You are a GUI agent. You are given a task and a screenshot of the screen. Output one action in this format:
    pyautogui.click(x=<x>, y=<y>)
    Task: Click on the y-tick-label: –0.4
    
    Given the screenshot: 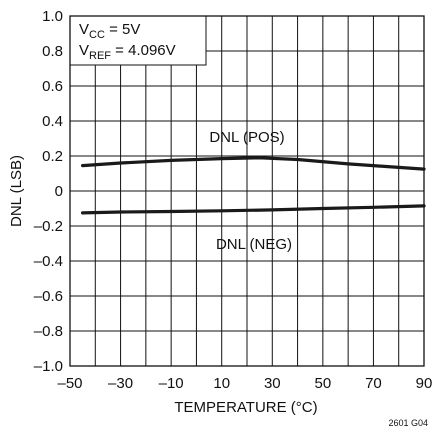 What is the action you would take?
    pyautogui.click(x=48, y=261)
    